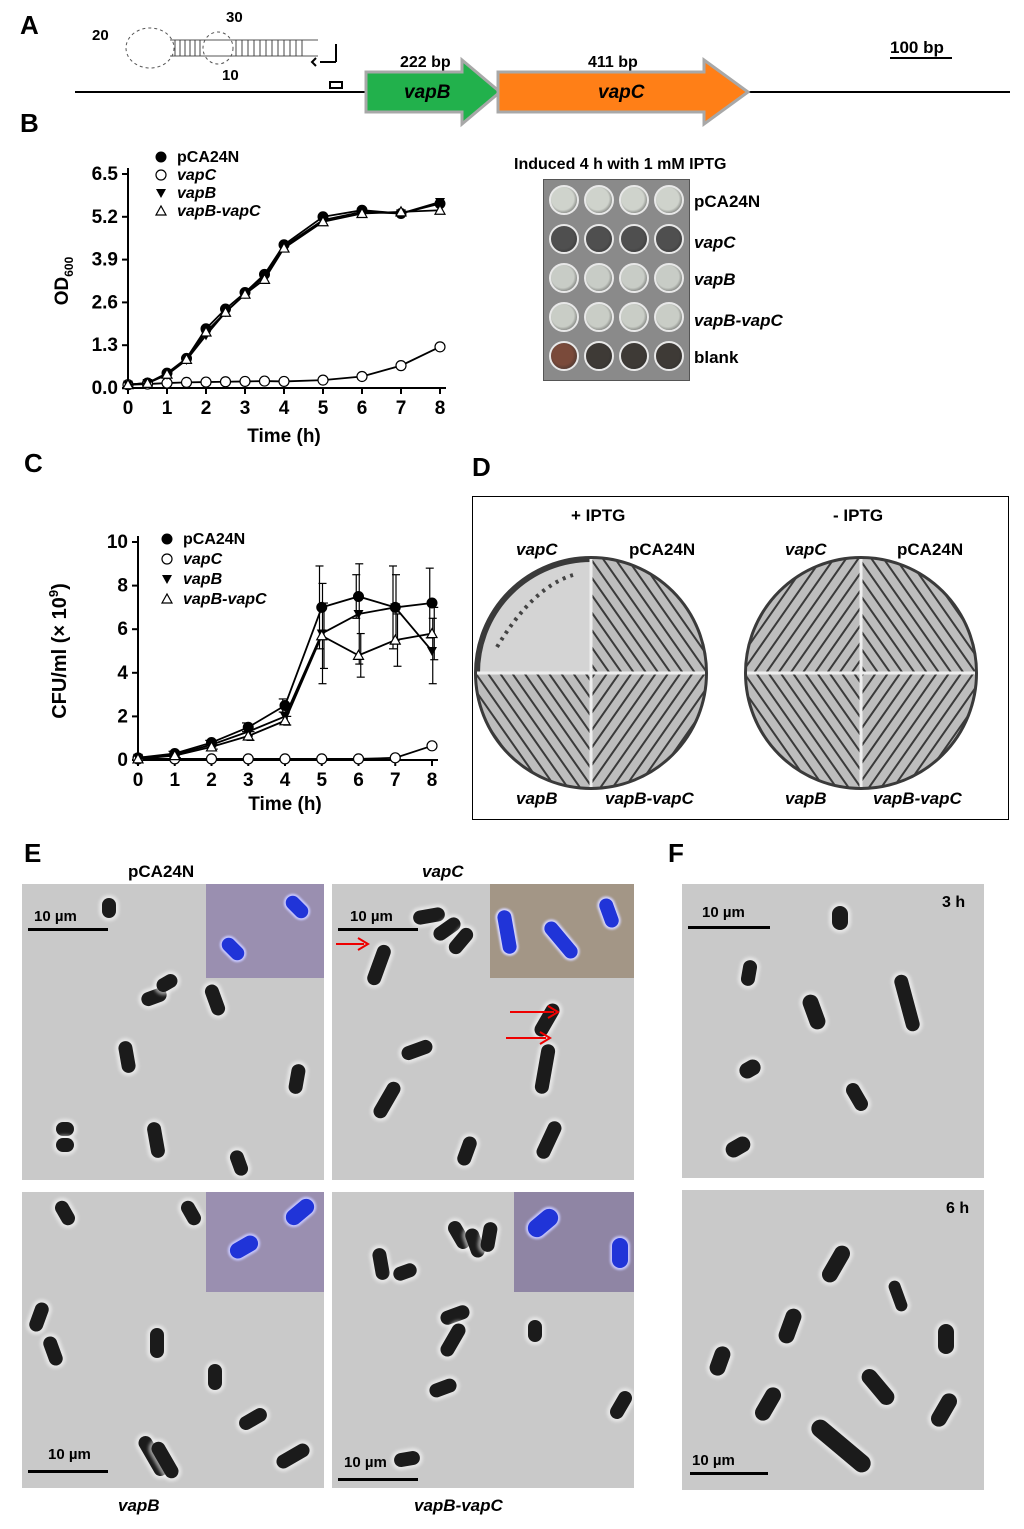  What do you see at coordinates (55, 916) in the screenshot?
I see `scale-label-e1: 10 µm` at bounding box center [55, 916].